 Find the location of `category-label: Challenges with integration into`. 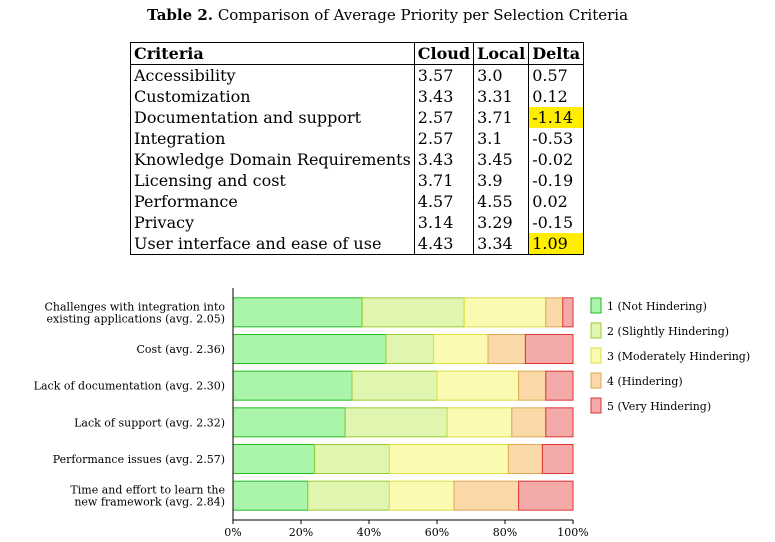

category-label: Challenges with integration into is located at coordinates (135, 306).